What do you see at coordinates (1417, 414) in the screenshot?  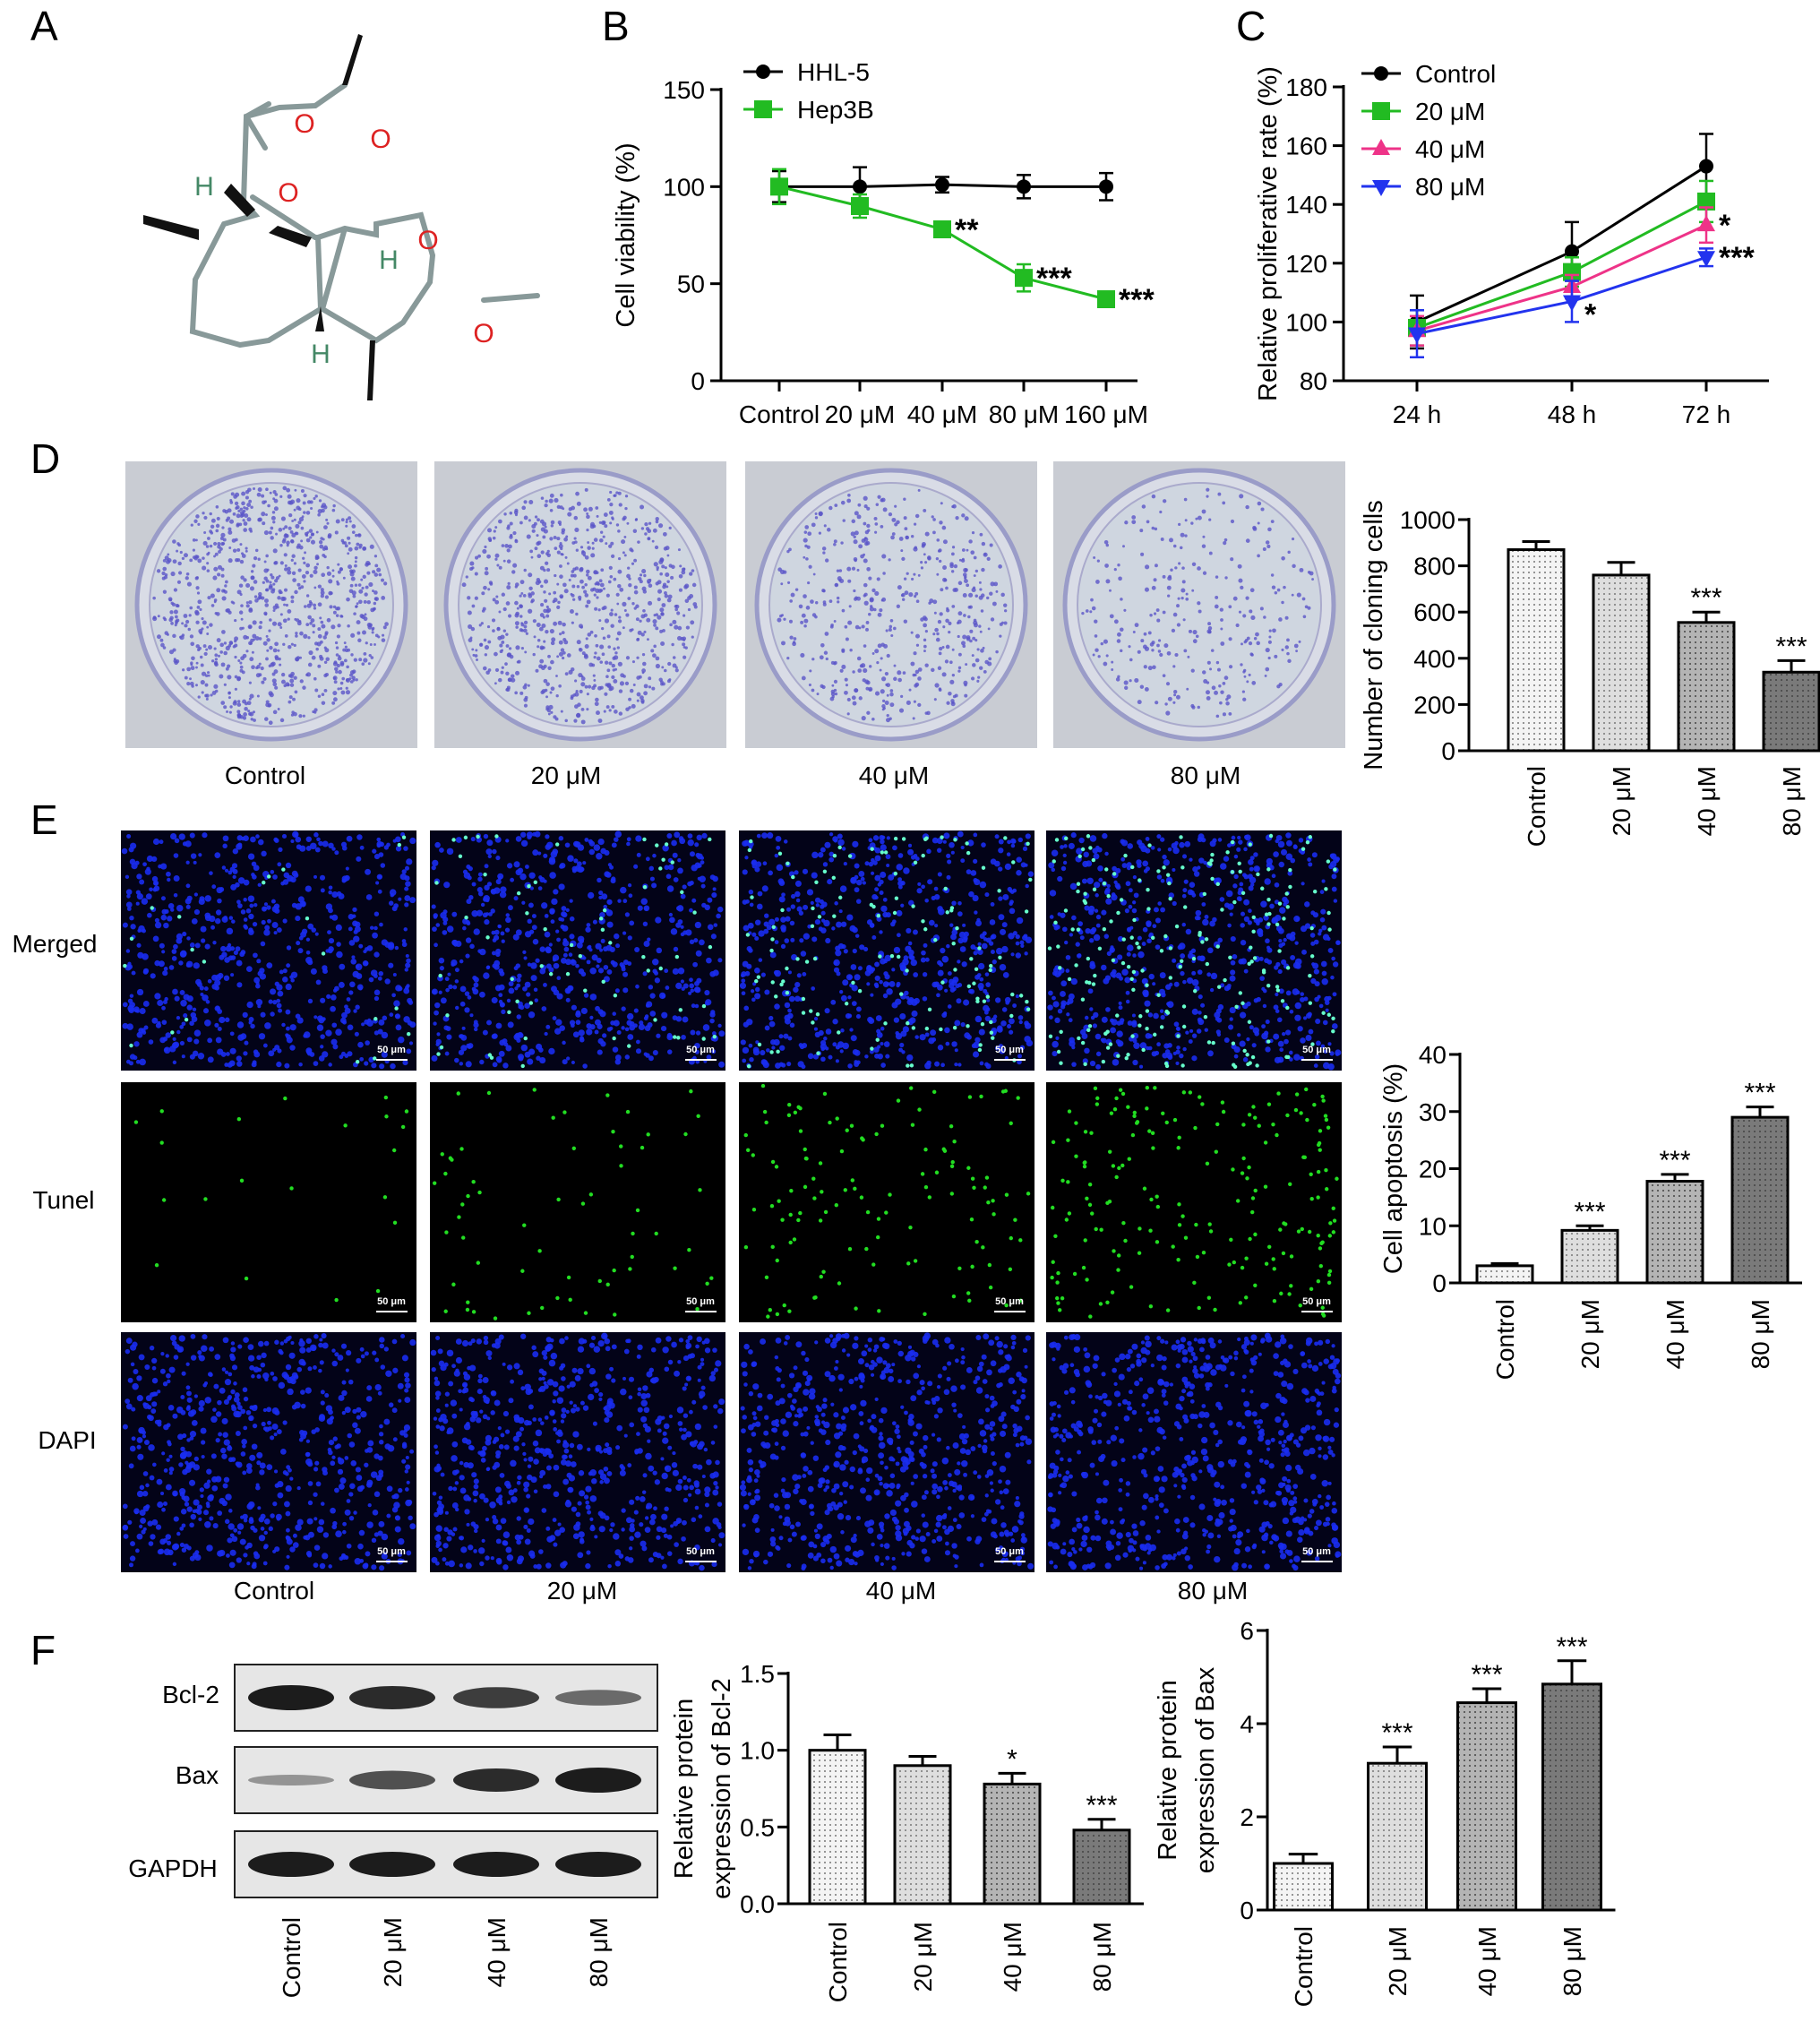 I see `x-tick-label: 24 h` at bounding box center [1417, 414].